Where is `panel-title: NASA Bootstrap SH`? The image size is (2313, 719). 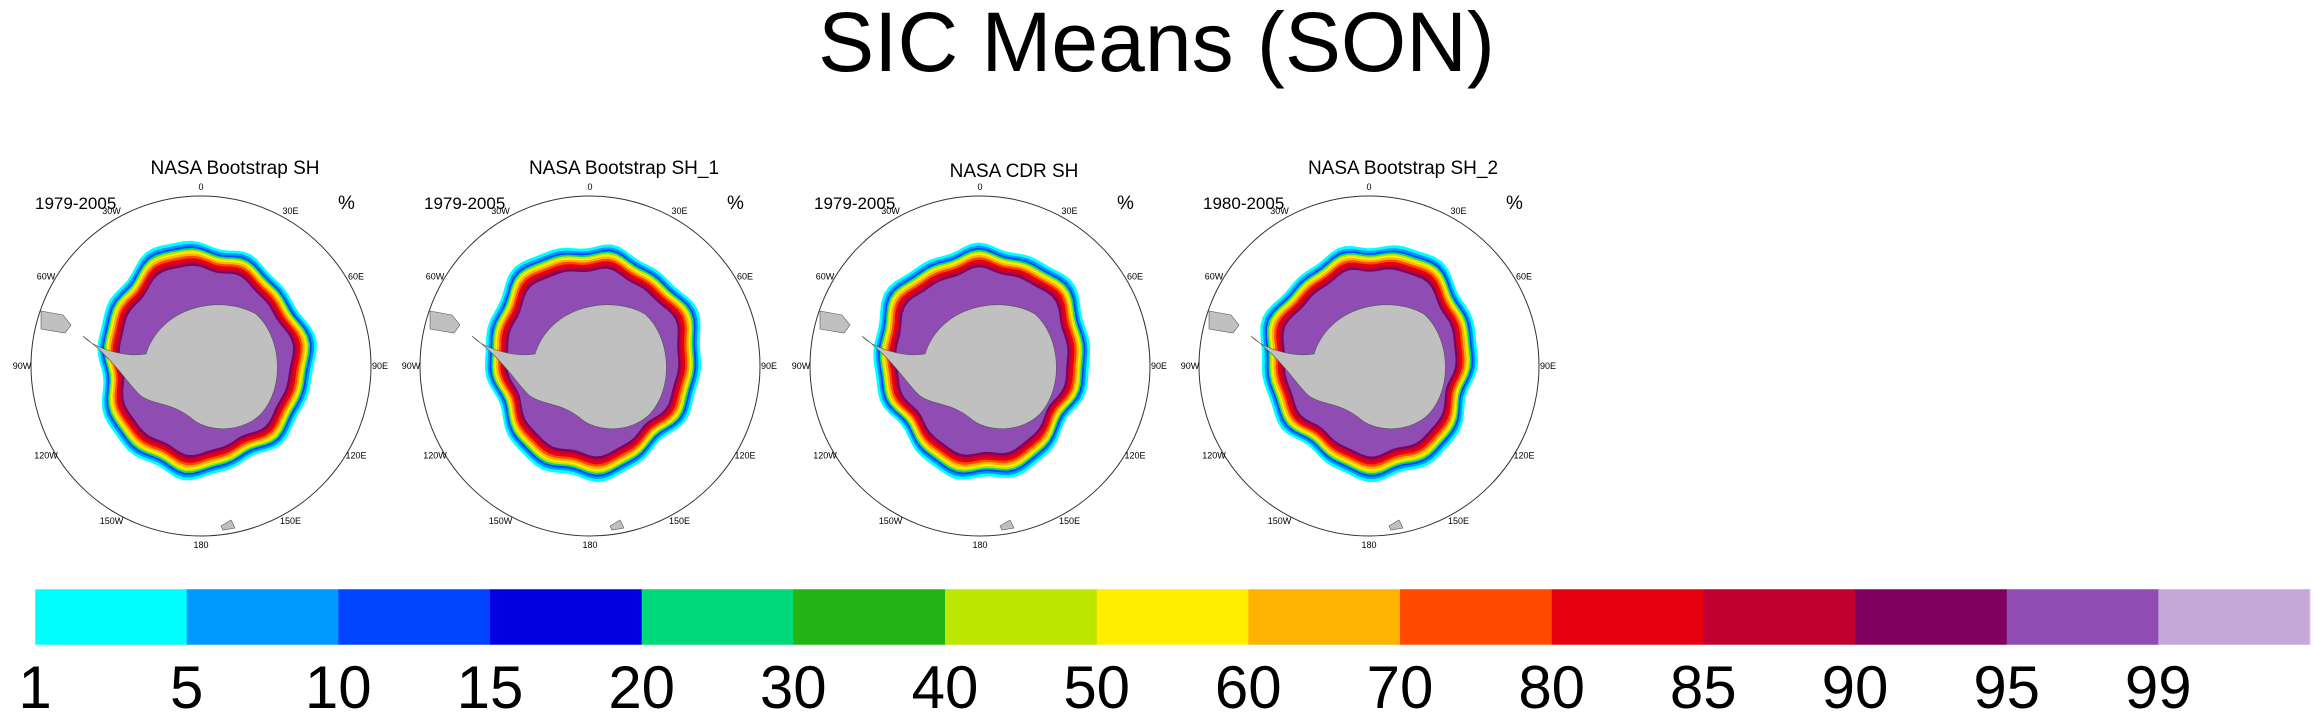 panel-title: NASA Bootstrap SH is located at coordinates (235, 168).